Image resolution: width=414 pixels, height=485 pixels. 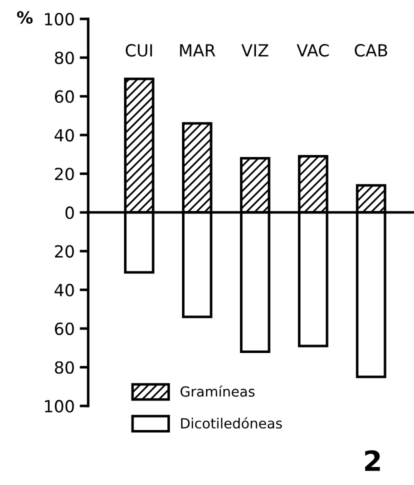 What do you see at coordinates (139, 50) in the screenshot?
I see `x-tick-label: CUI` at bounding box center [139, 50].